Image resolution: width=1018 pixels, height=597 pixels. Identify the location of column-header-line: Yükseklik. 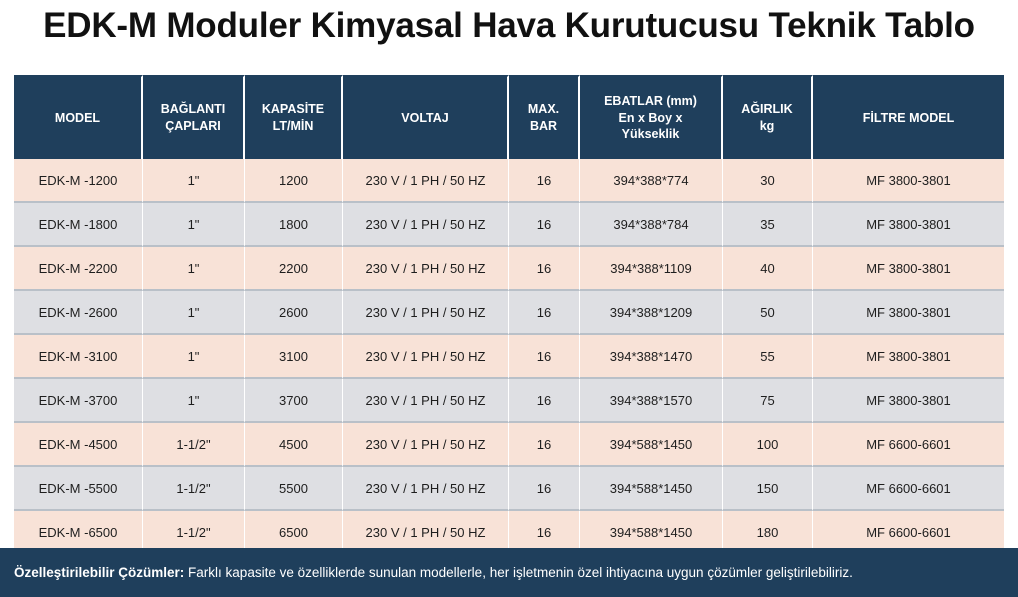
(650, 134).